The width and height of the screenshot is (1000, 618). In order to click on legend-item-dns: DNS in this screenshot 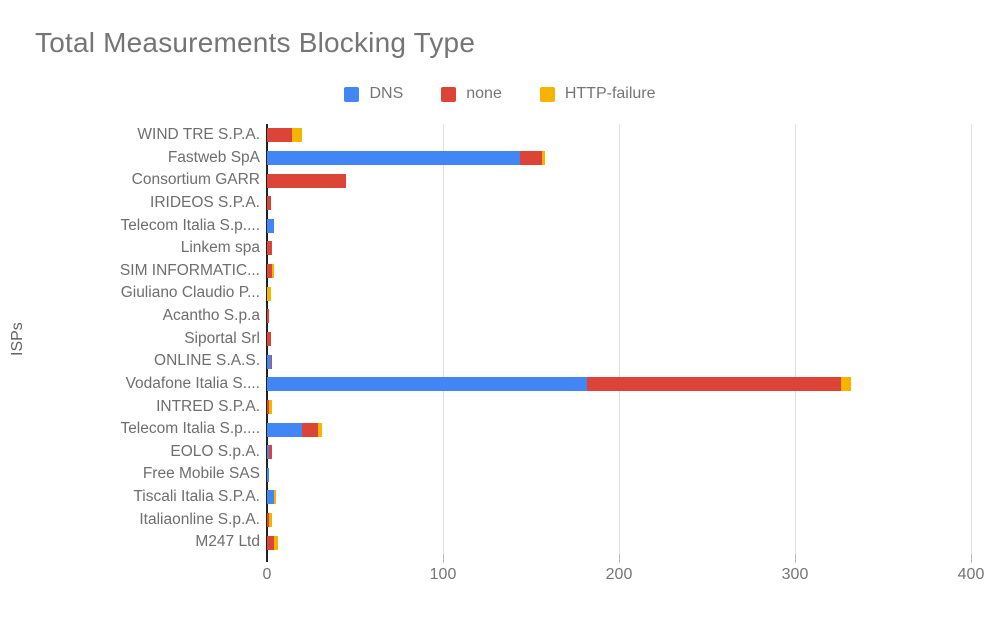, I will do `click(373, 94)`.